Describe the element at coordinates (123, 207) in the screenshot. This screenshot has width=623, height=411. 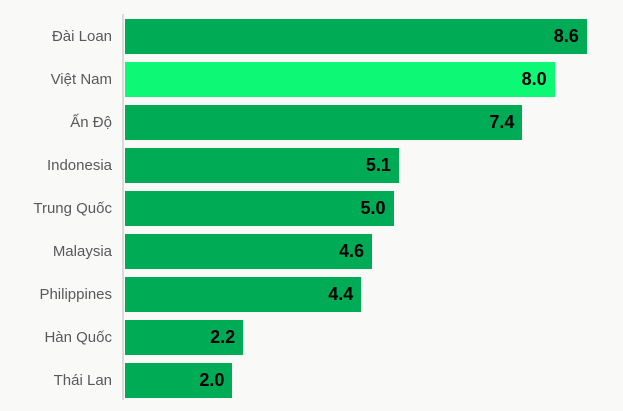
I see `y-axis-line` at that location.